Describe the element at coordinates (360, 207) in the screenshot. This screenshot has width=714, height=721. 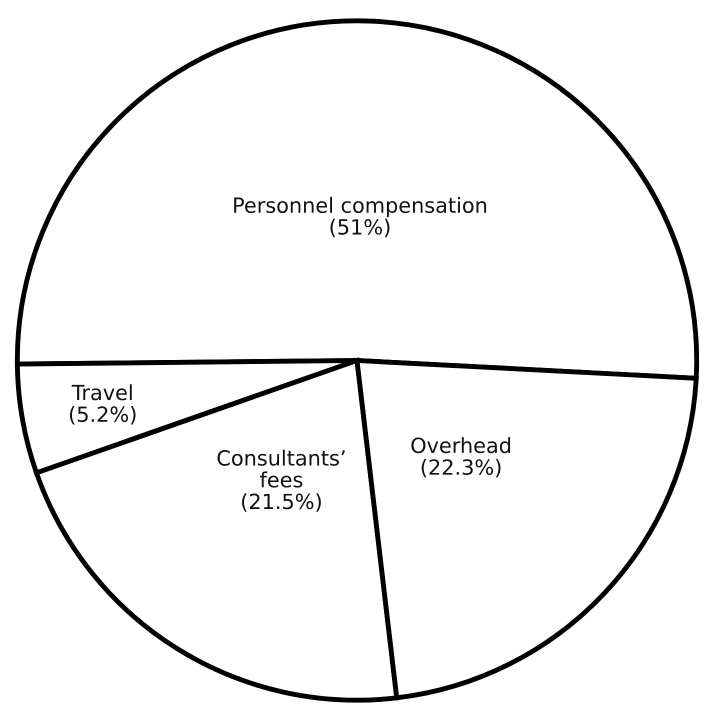
I see `slice-label: Personnel compensation` at that location.